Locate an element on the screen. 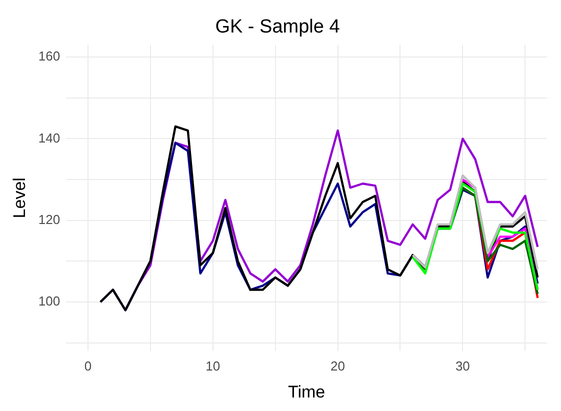  y-tick-label: 120 is located at coordinates (49, 219).